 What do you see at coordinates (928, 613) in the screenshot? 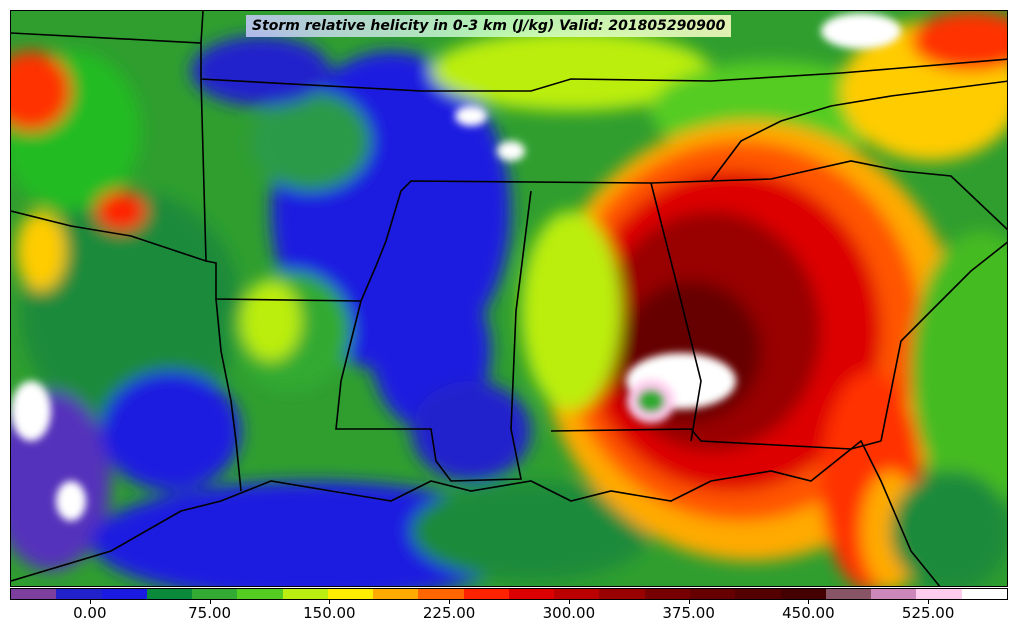
I see `colorbar-tick-label: 525.00` at bounding box center [928, 613].